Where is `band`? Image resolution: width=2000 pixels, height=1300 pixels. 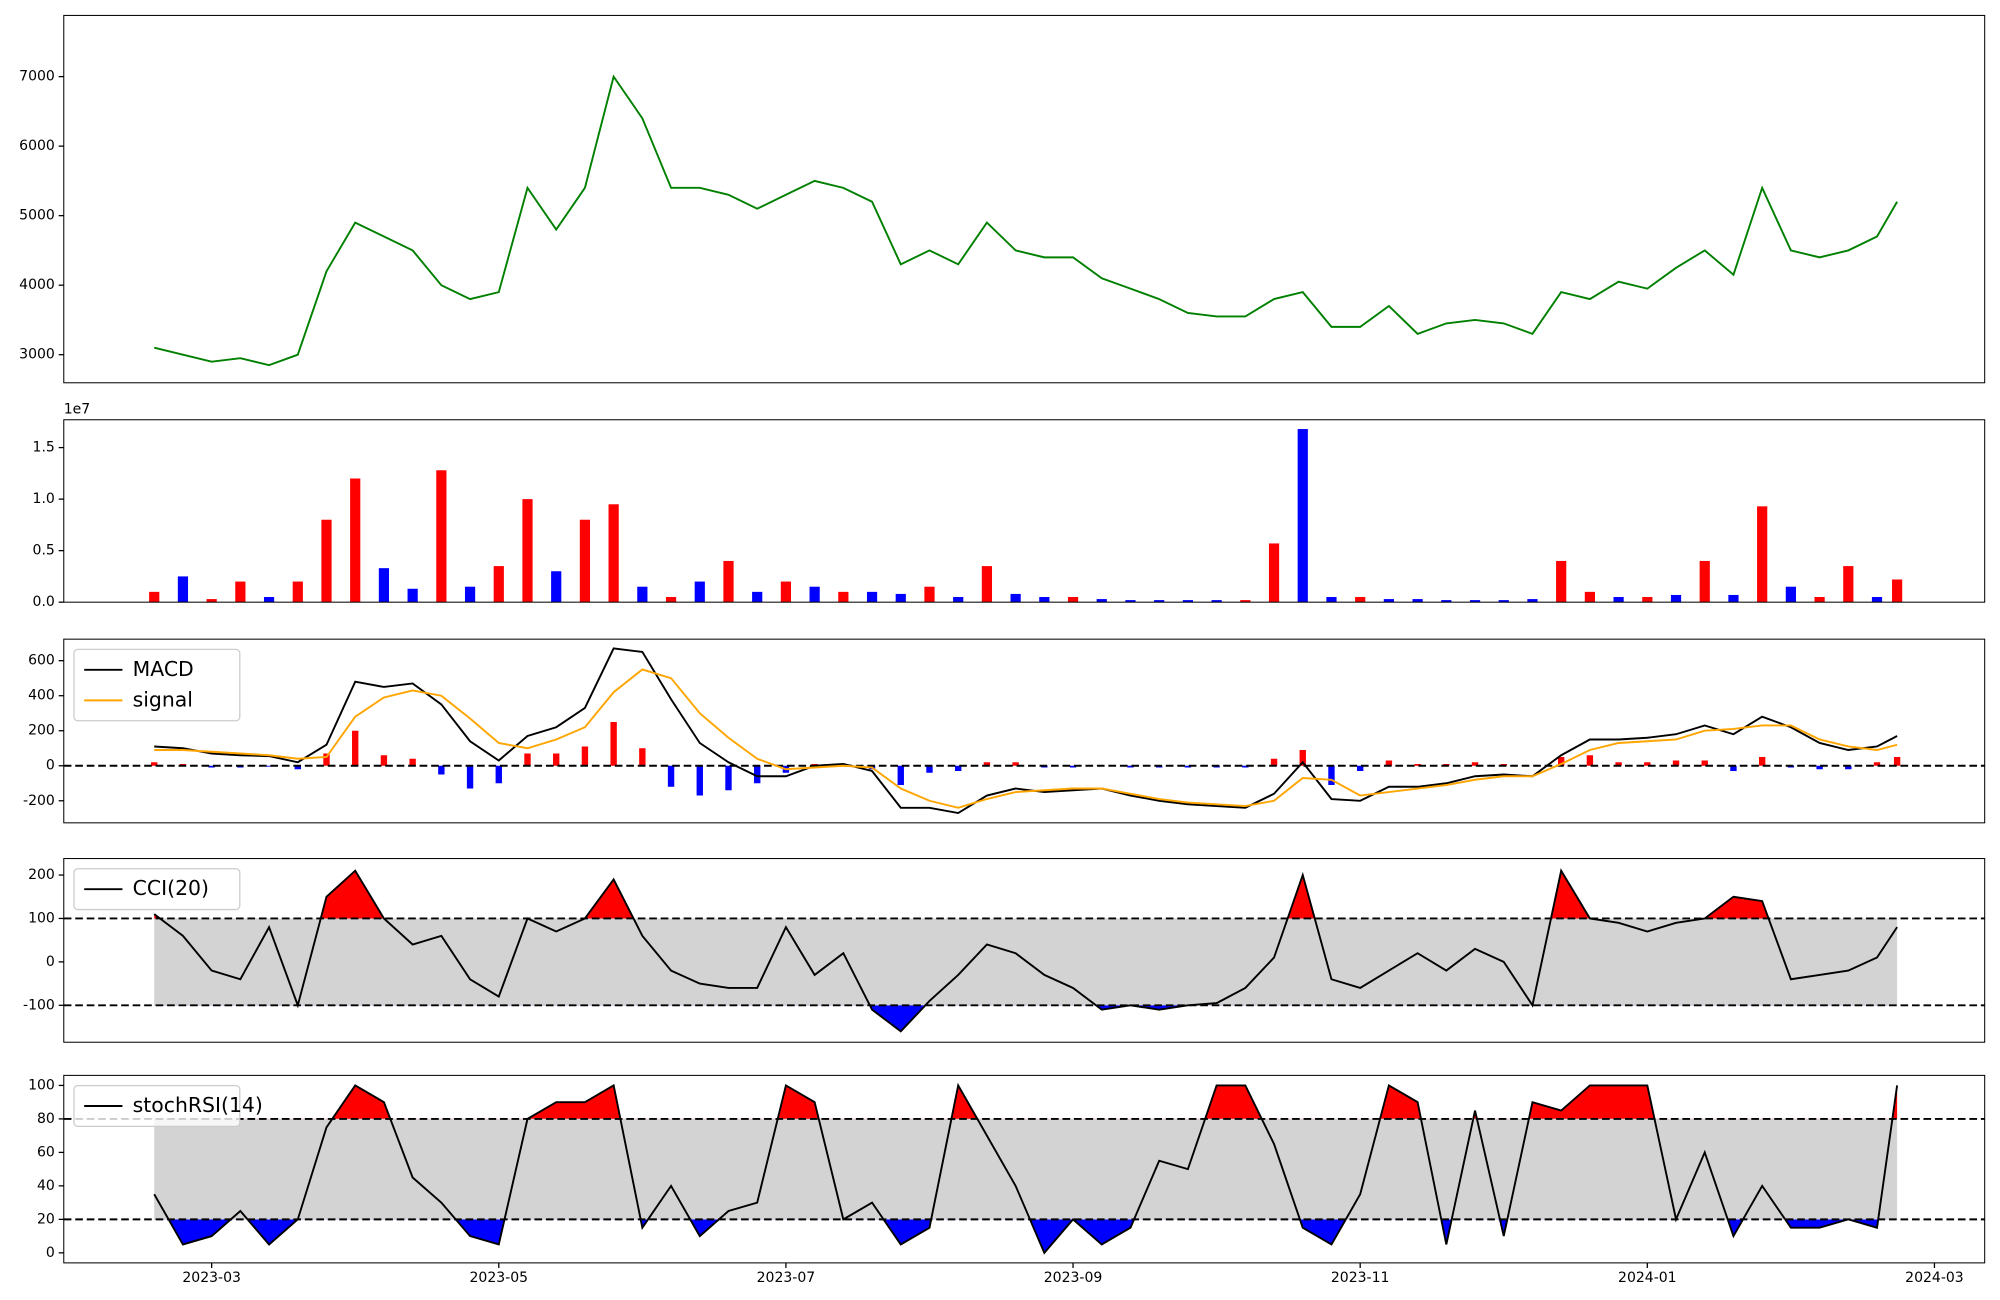
band is located at coordinates (1026, 1169).